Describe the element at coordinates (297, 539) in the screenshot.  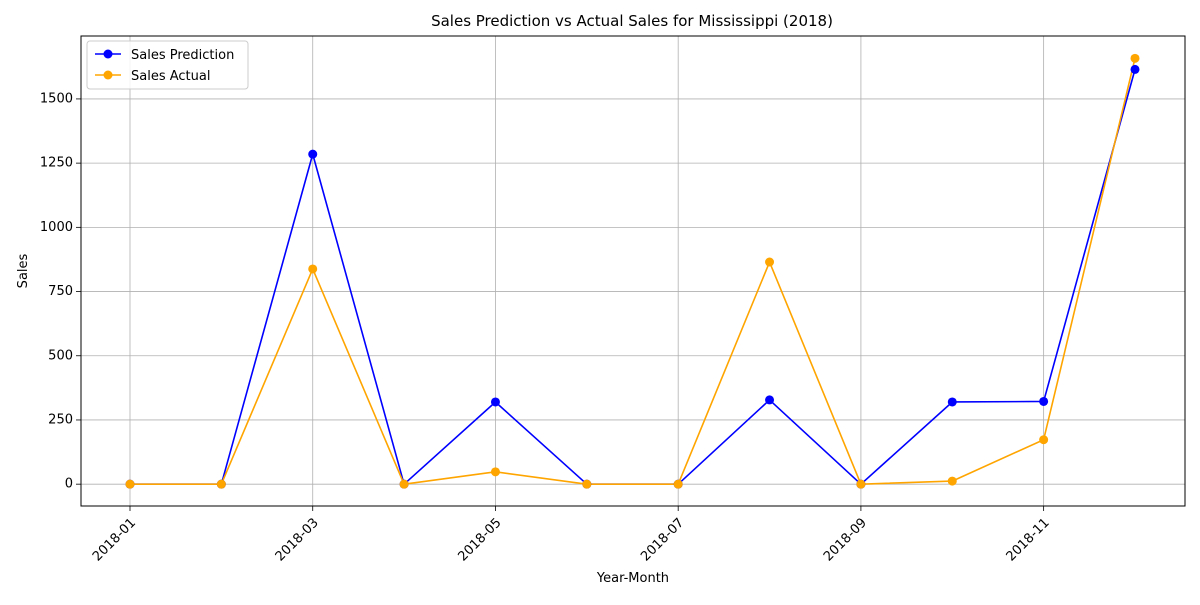
I see `x-tick-label: 2018-03` at that location.